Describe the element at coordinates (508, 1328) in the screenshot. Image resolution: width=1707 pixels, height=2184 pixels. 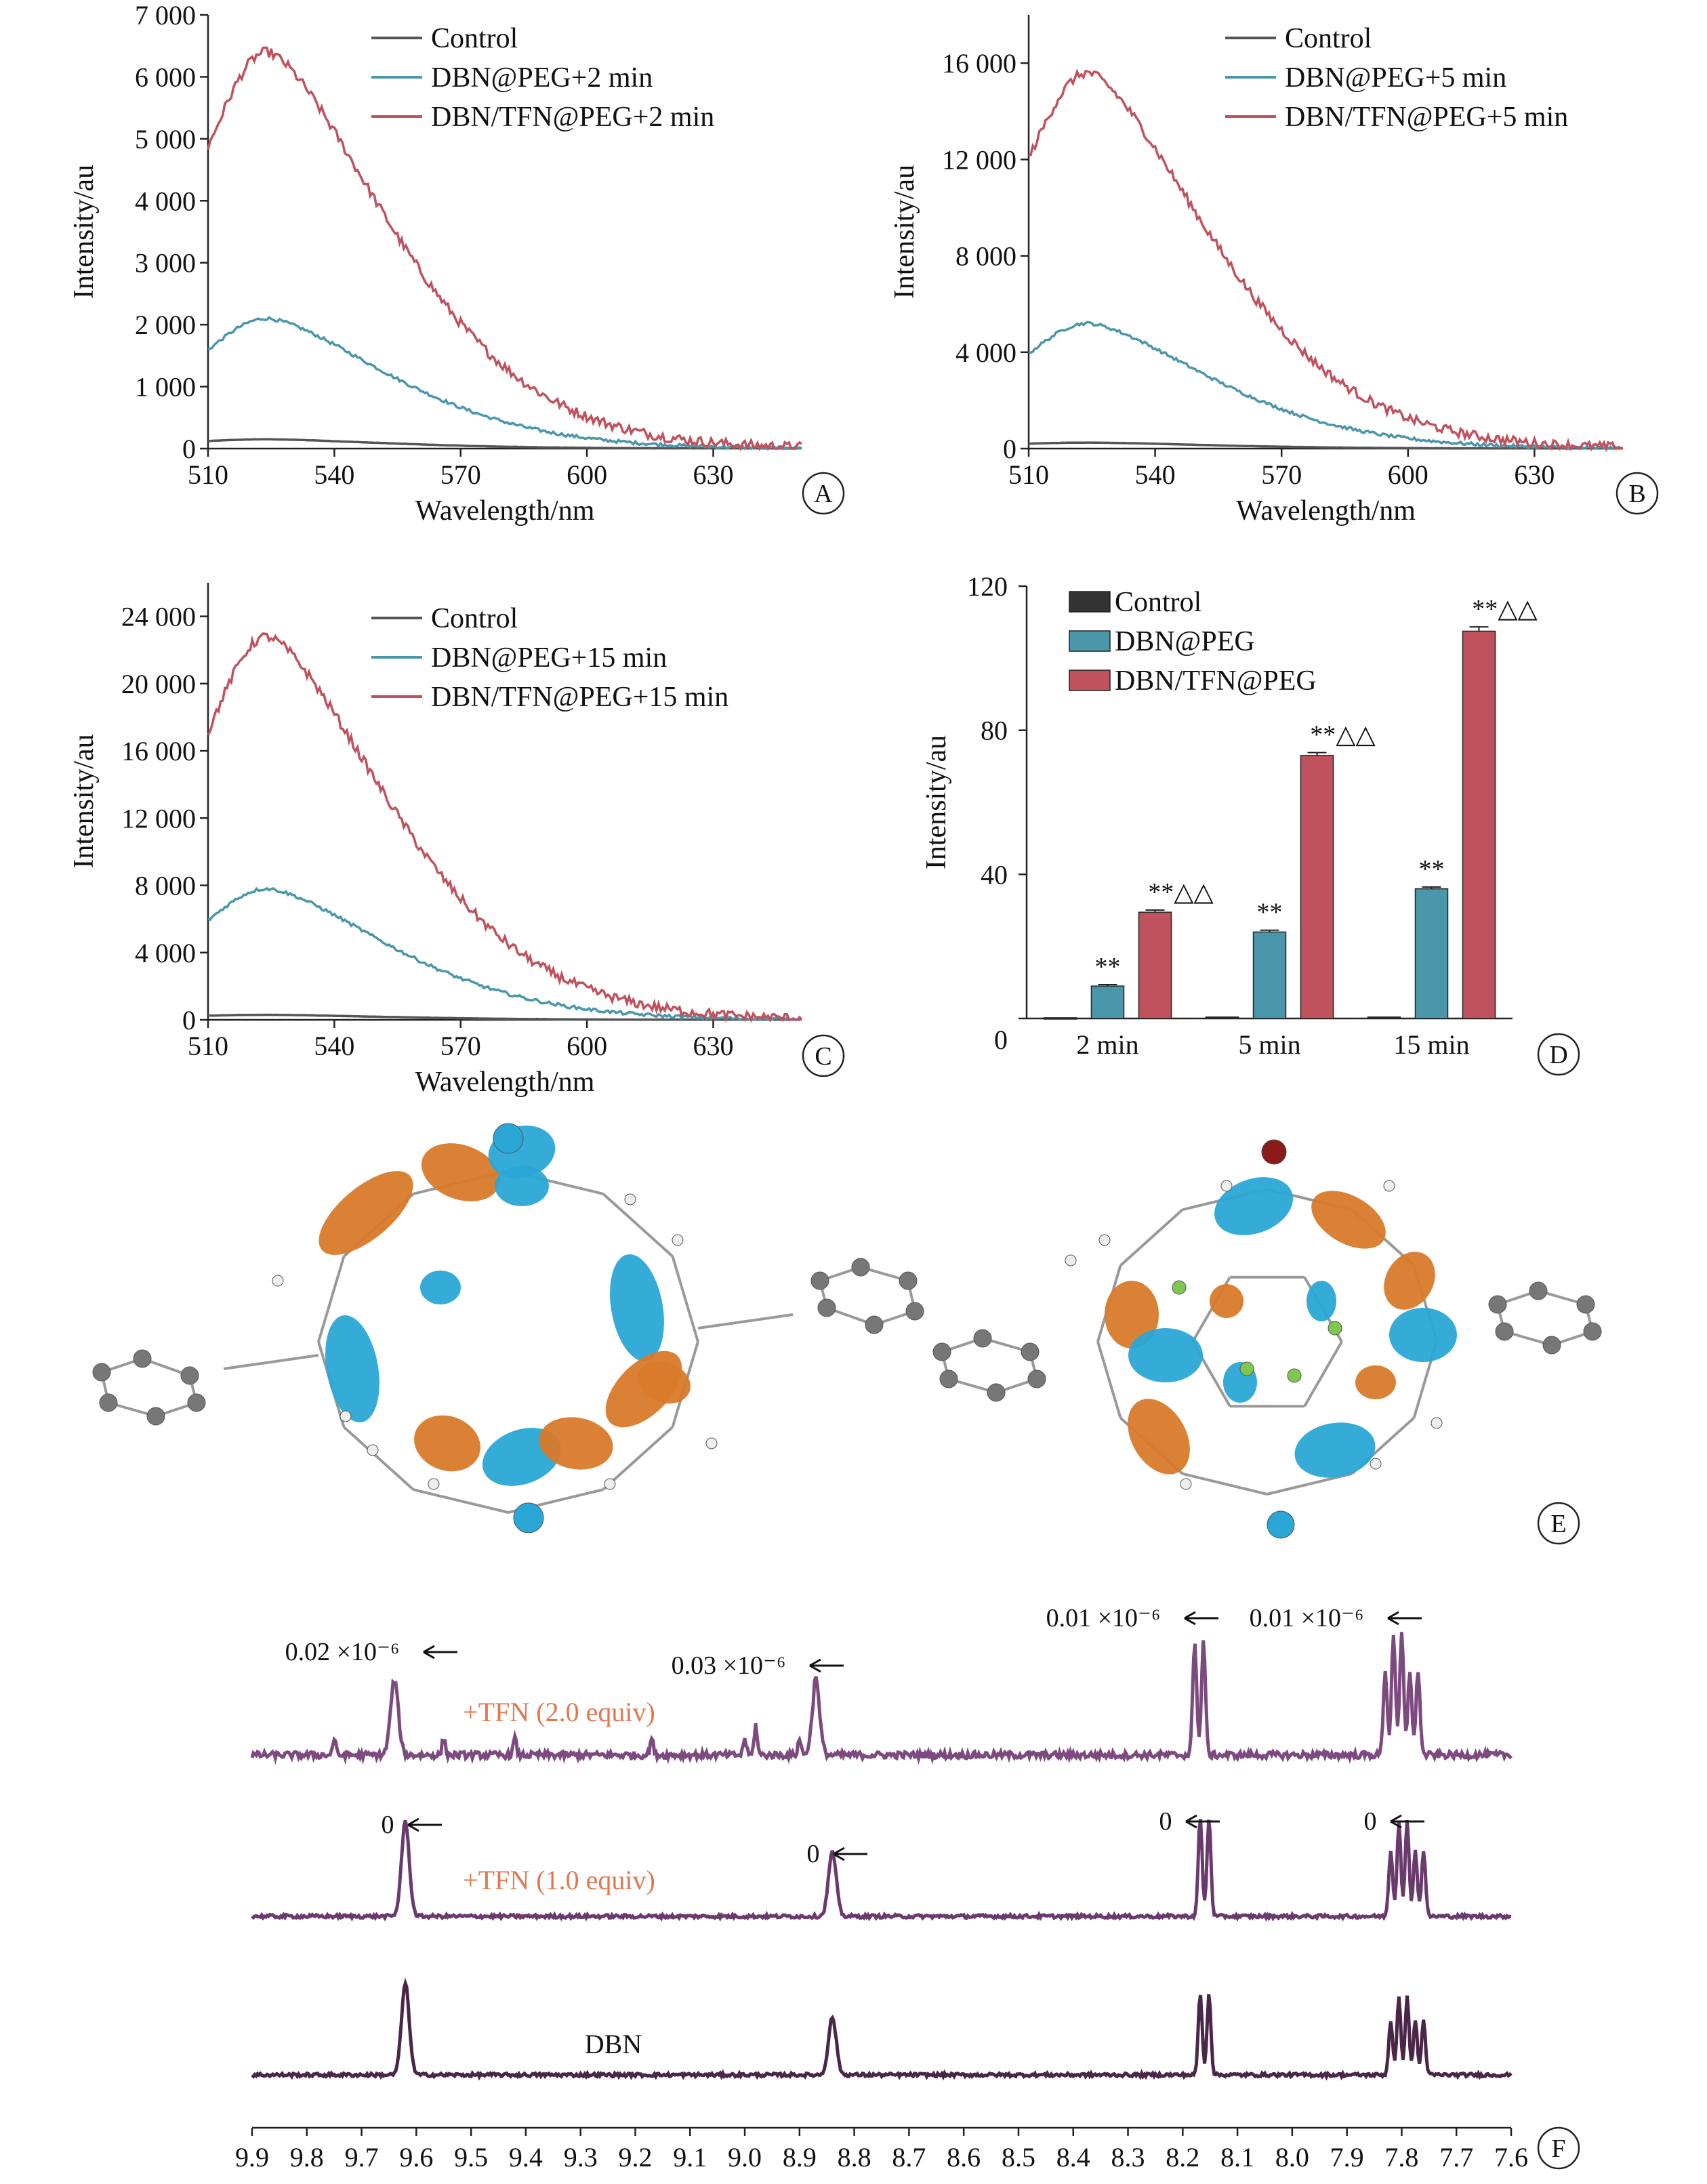
I see `molecule-left` at that location.